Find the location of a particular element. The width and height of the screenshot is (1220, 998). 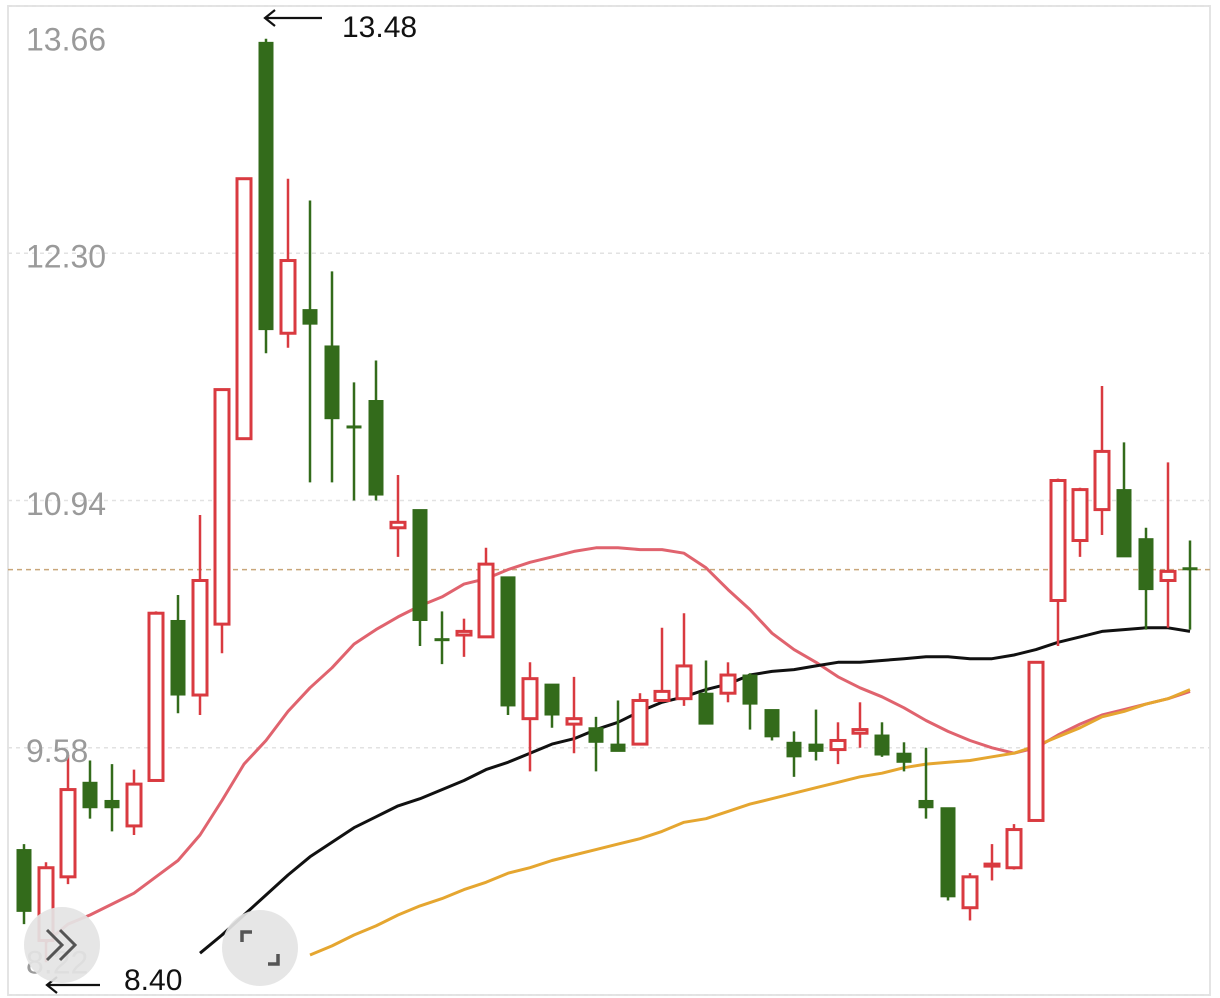

annotation-arrow is located at coordinates (292, 18).